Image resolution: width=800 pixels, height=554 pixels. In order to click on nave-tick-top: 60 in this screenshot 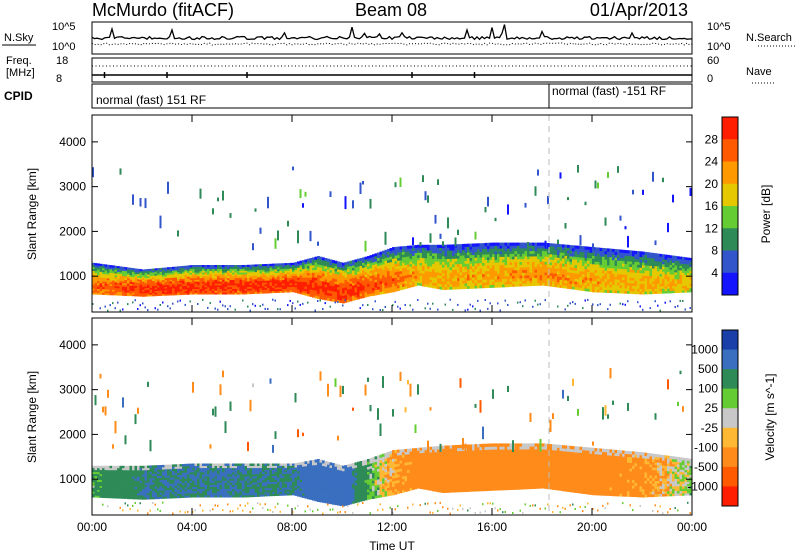, I will do `click(713, 61)`.